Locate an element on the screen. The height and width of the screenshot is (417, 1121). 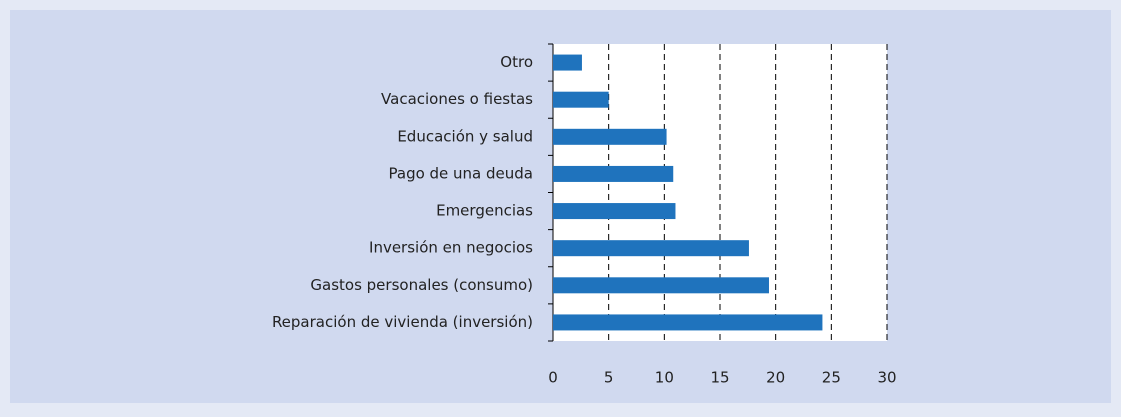
y-tick-label: Inversión en negocios is located at coordinates (451, 248).